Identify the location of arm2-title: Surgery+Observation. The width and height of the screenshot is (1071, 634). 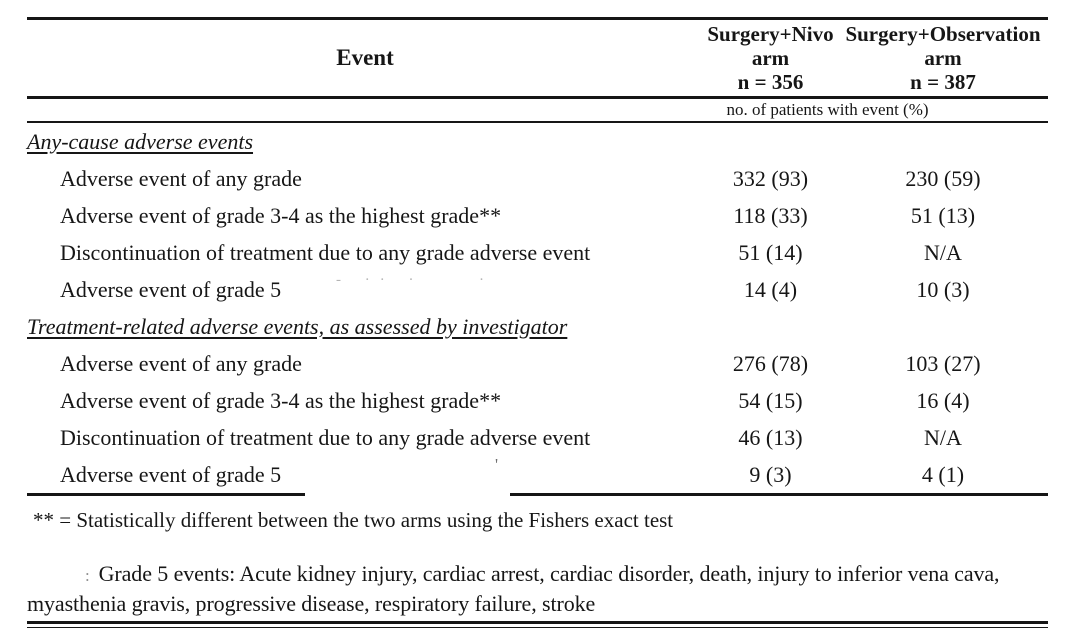
(943, 34).